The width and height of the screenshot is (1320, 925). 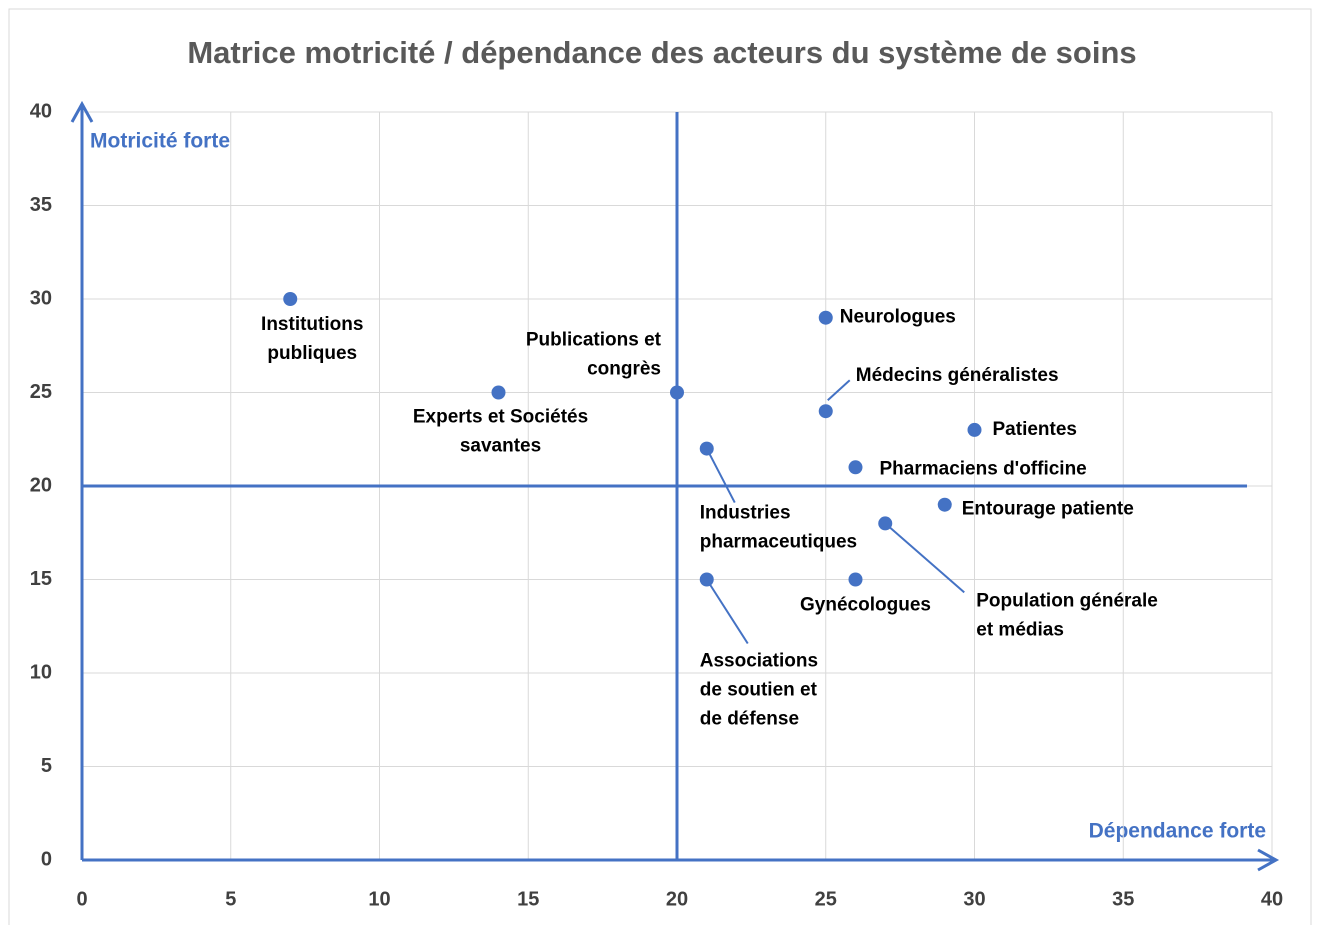 I want to click on y-tick-label: 20, so click(x=41, y=485).